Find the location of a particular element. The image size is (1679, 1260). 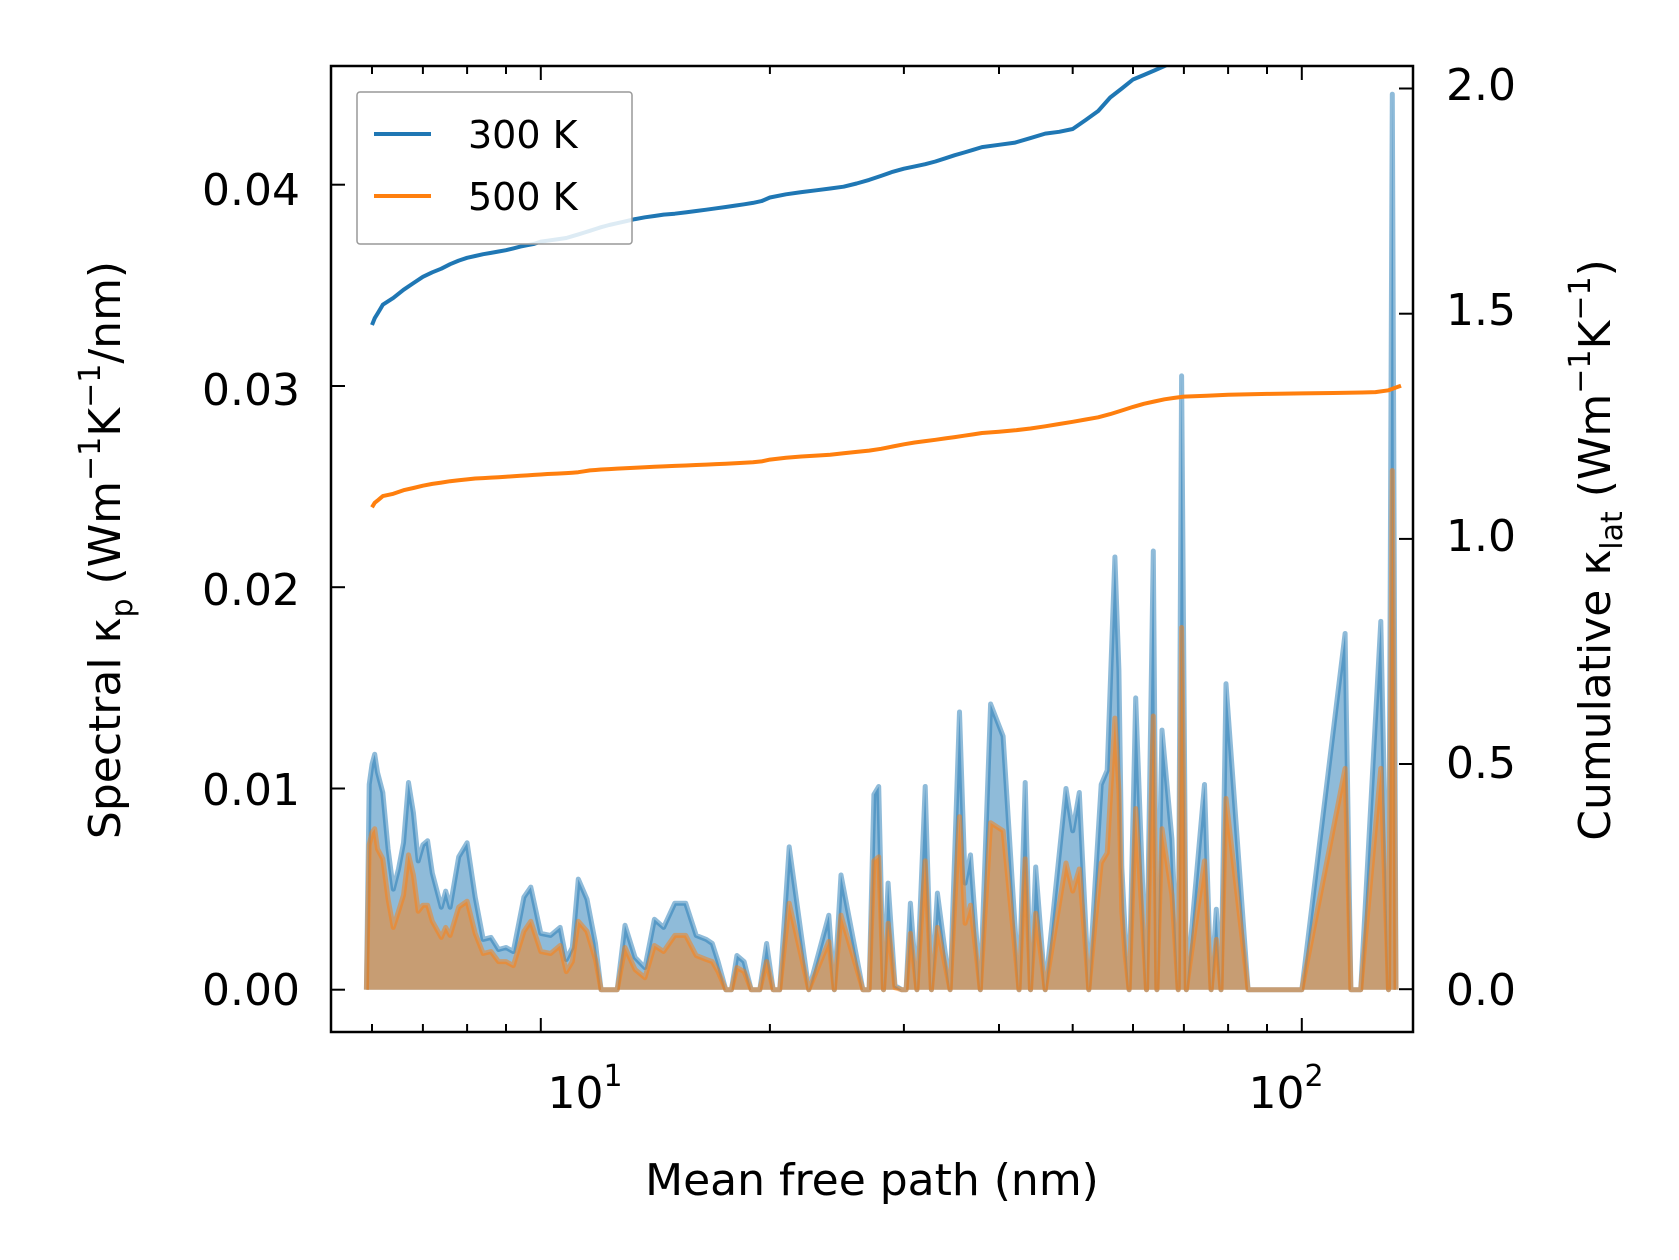

y-left-label-end: /nm) is located at coordinates (105, 312).